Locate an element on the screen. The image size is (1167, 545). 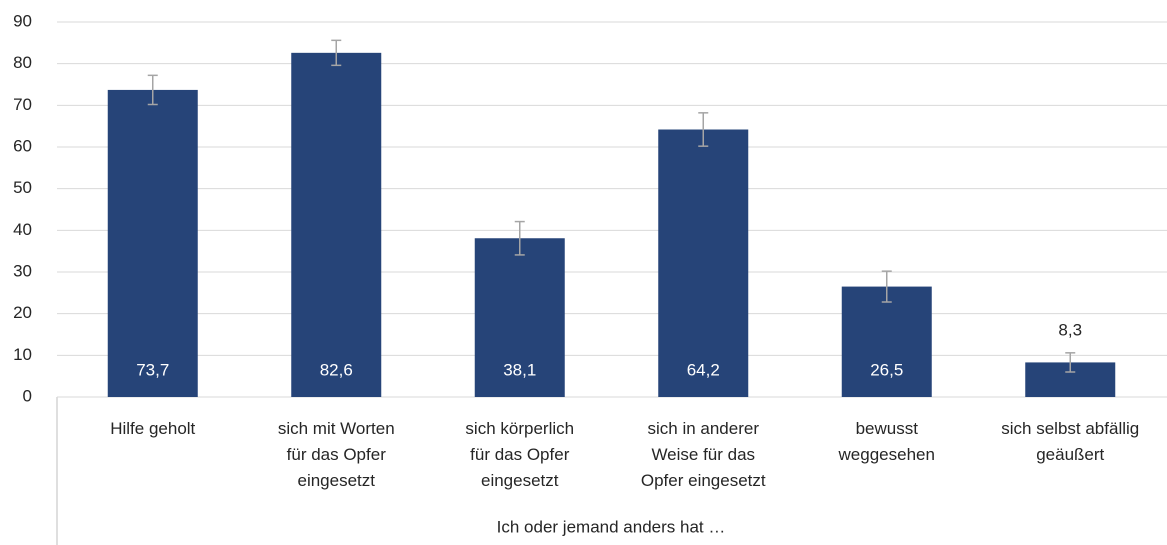
y-tick-label: 20 is located at coordinates (22, 312).